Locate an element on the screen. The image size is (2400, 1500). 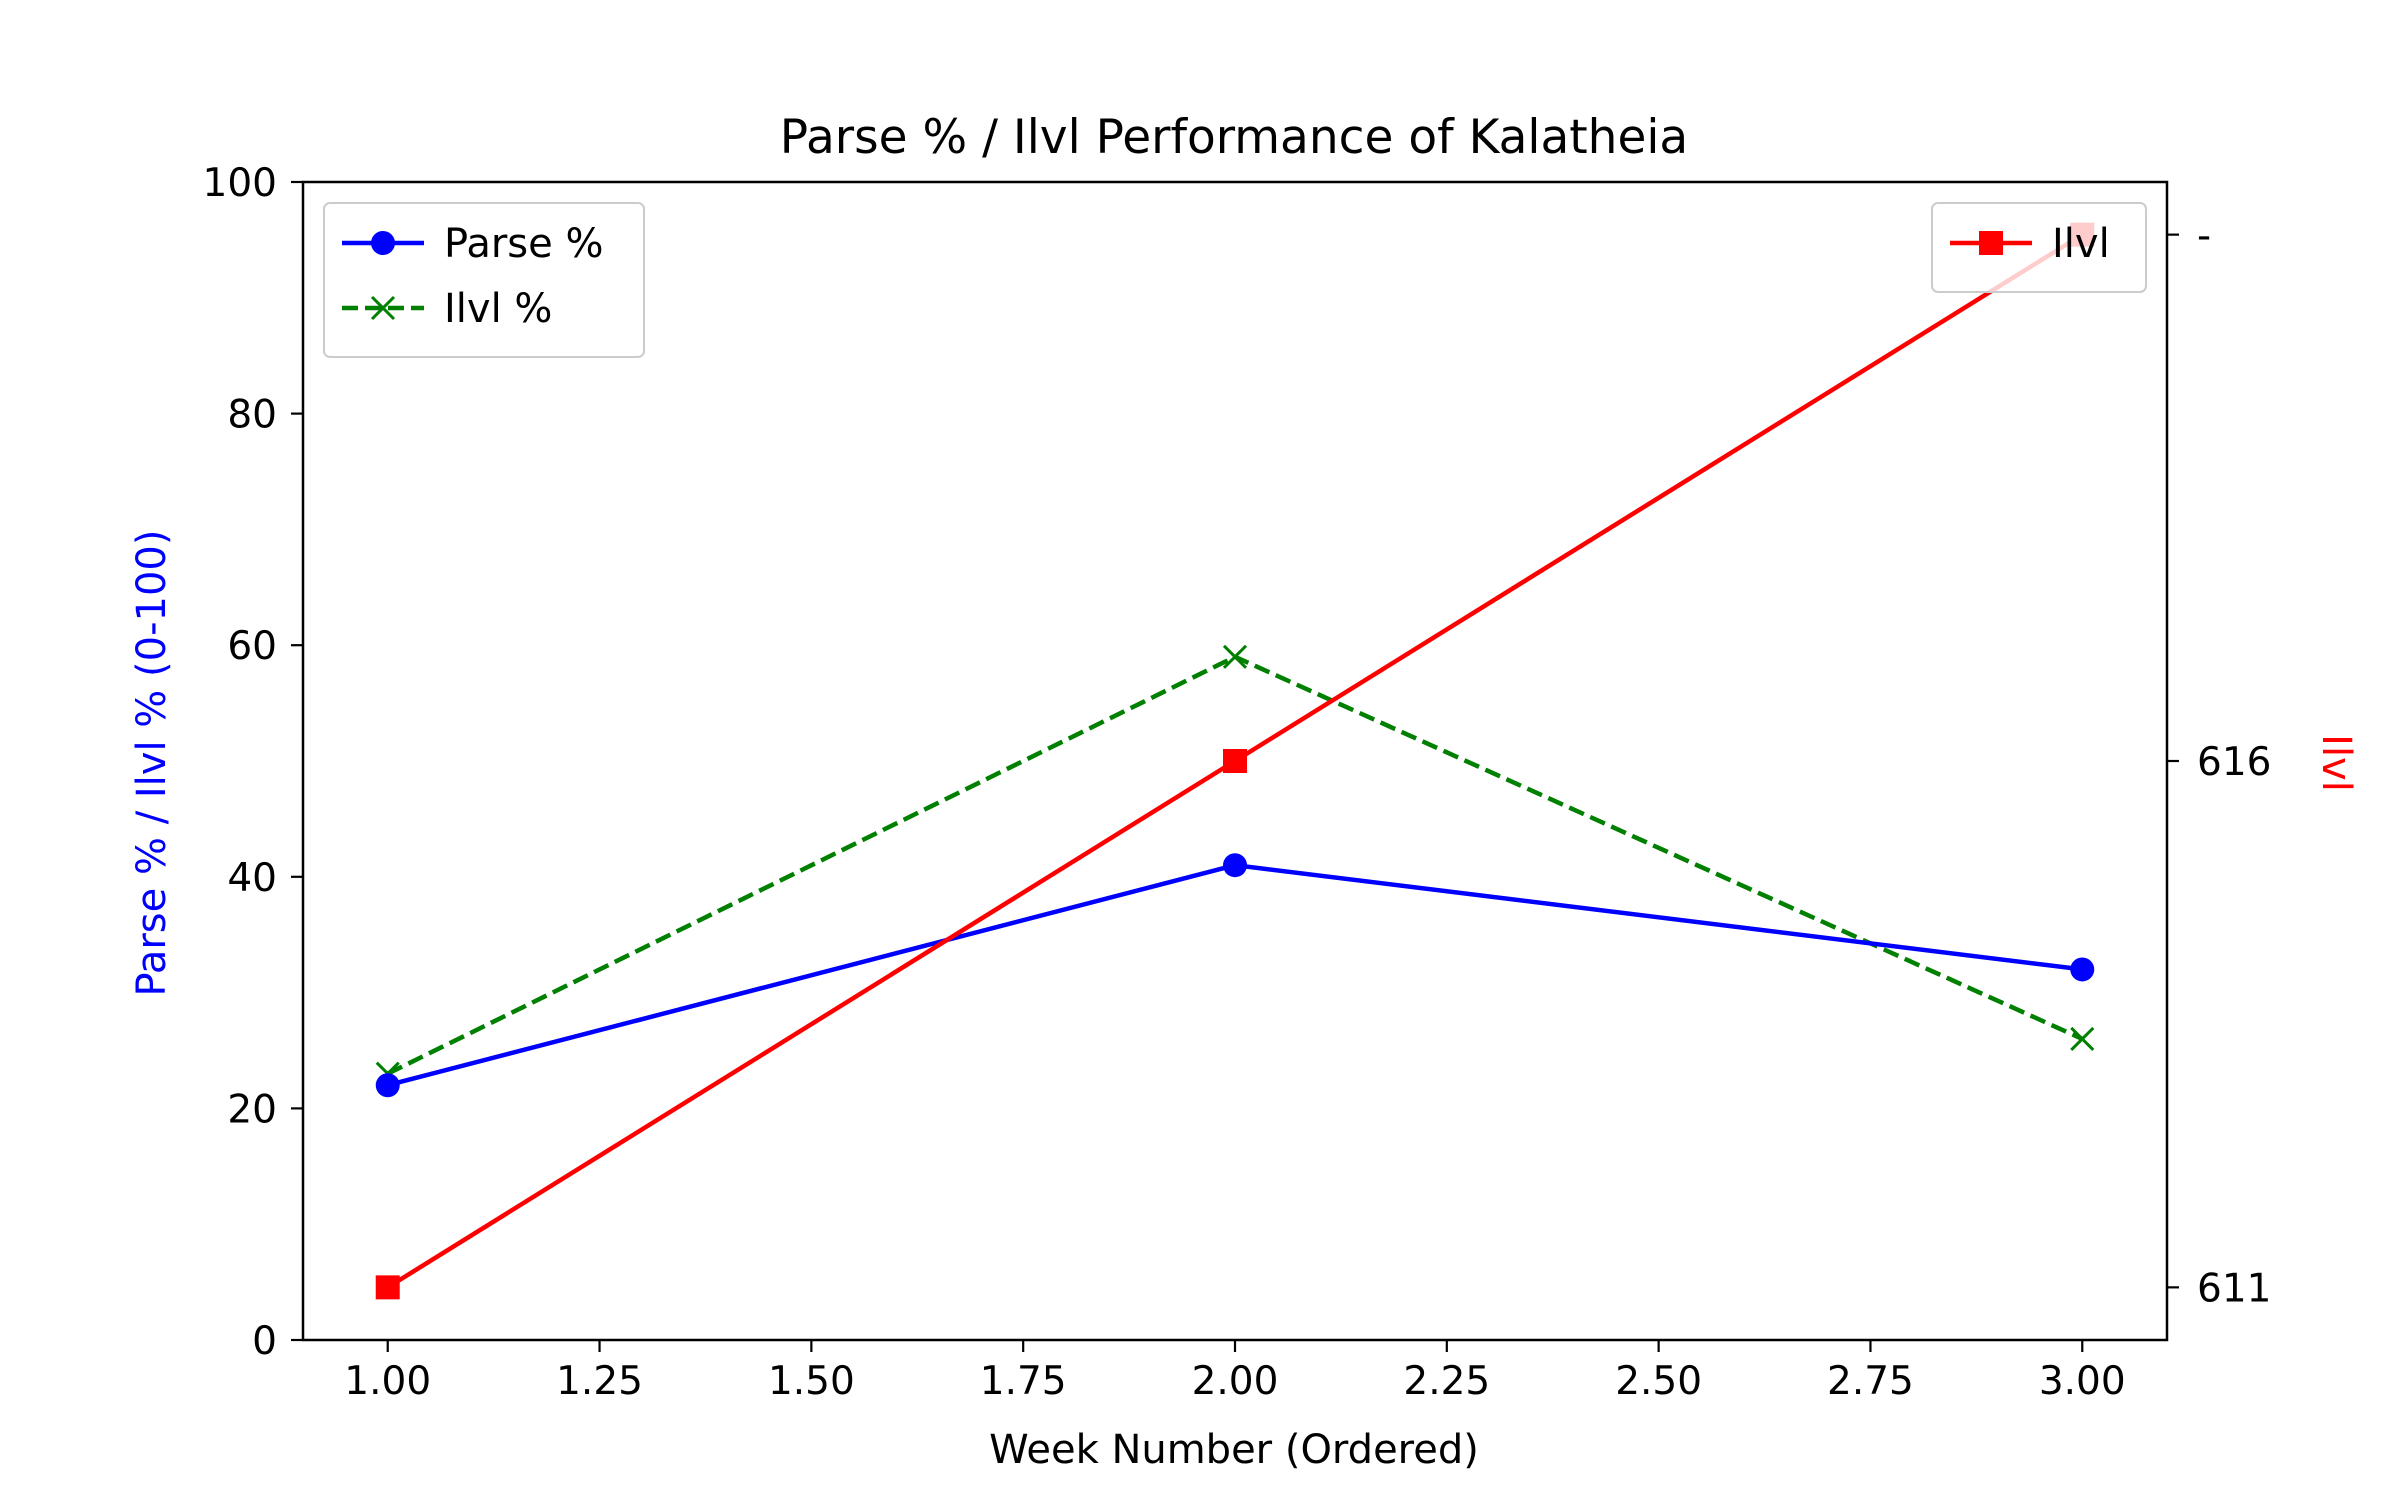
legend-left: Parse % Ilvl % is located at coordinates (484, 280).